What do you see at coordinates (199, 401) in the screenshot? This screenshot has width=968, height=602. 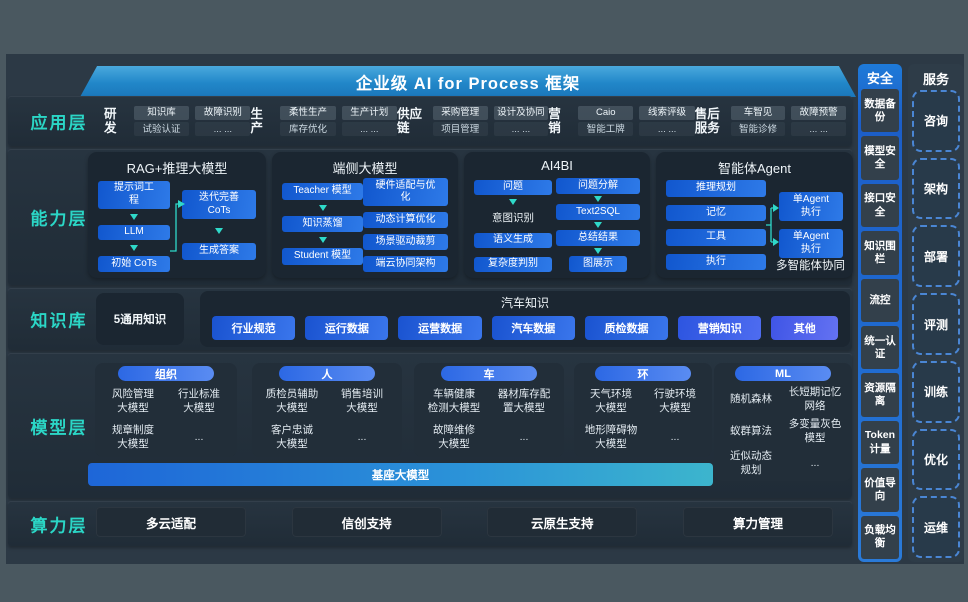 I see `model-card: 行业标准 大模型` at bounding box center [199, 401].